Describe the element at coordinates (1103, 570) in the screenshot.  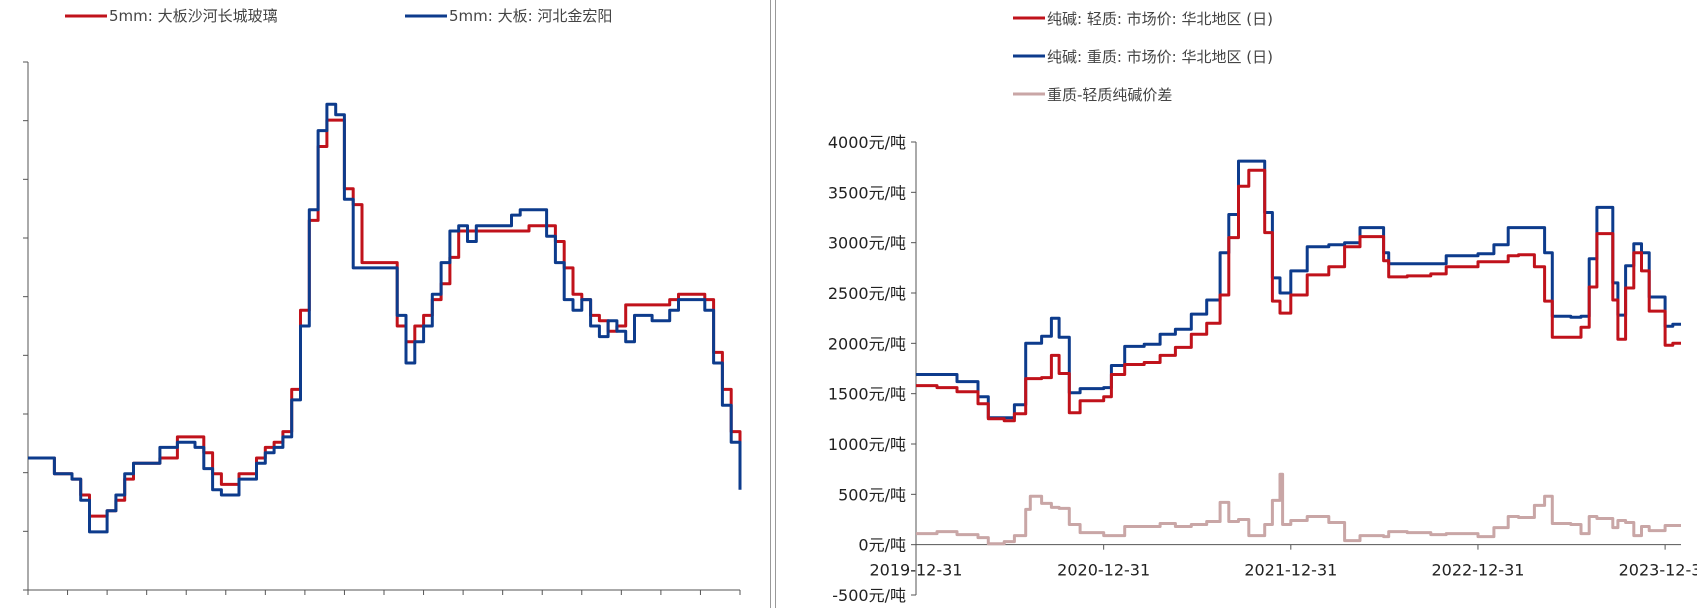
I see `x-tick-label: 2020-12-31` at that location.